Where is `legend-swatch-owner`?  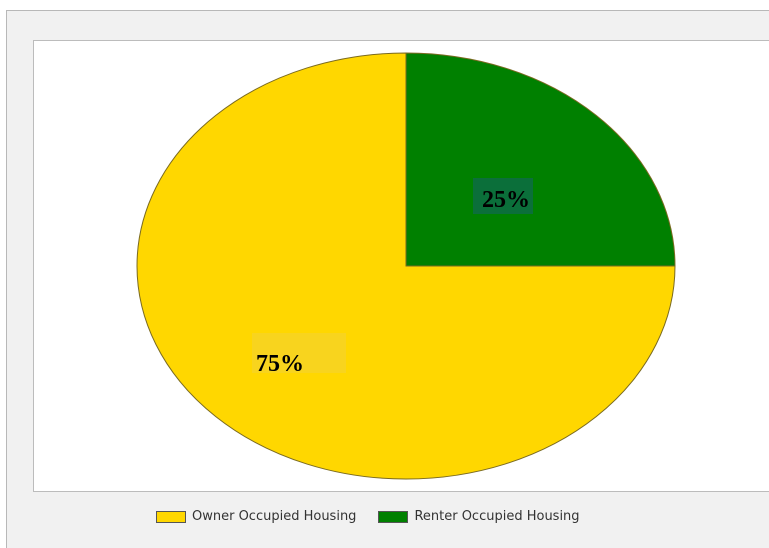 legend-swatch-owner is located at coordinates (171, 516).